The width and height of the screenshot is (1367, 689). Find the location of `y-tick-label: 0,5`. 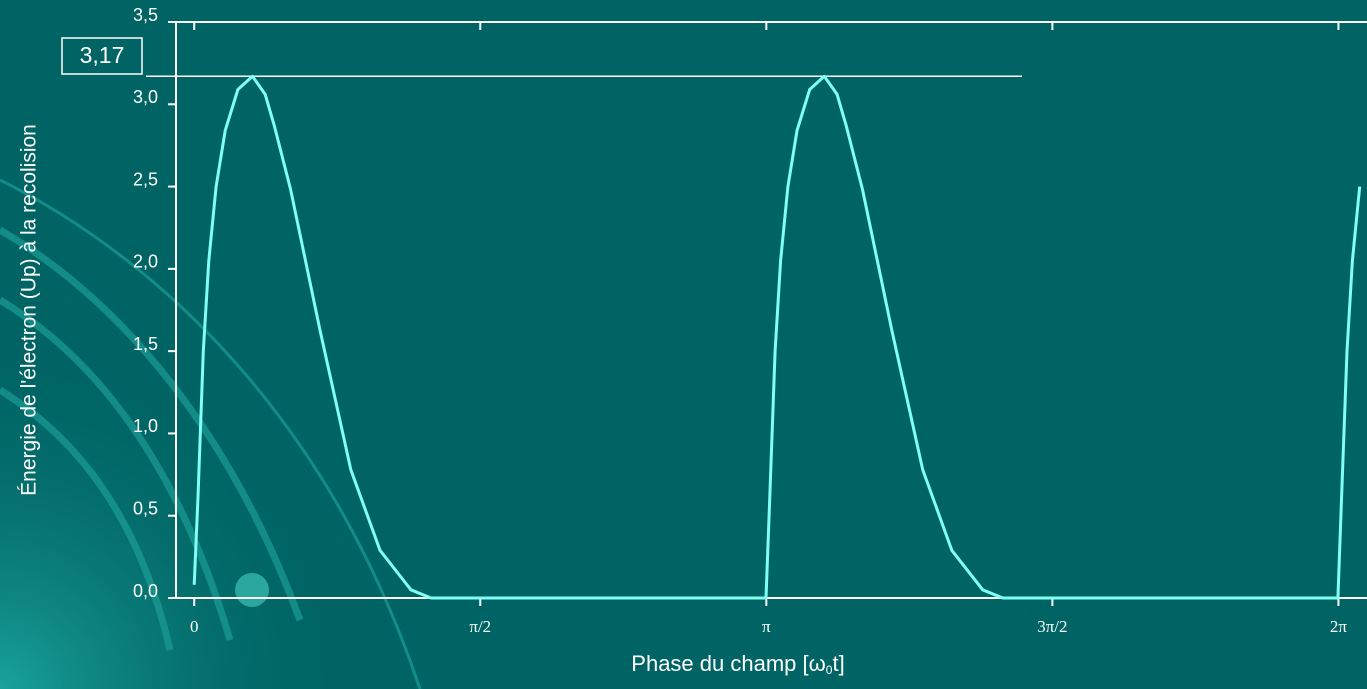

y-tick-label: 0,5 is located at coordinates (145, 508).